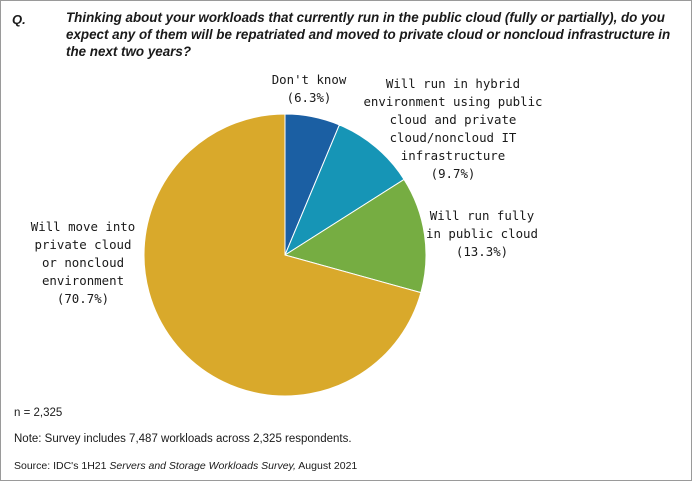  Describe the element at coordinates (19, 19) in the screenshot. I see `question-label: Q.` at that location.